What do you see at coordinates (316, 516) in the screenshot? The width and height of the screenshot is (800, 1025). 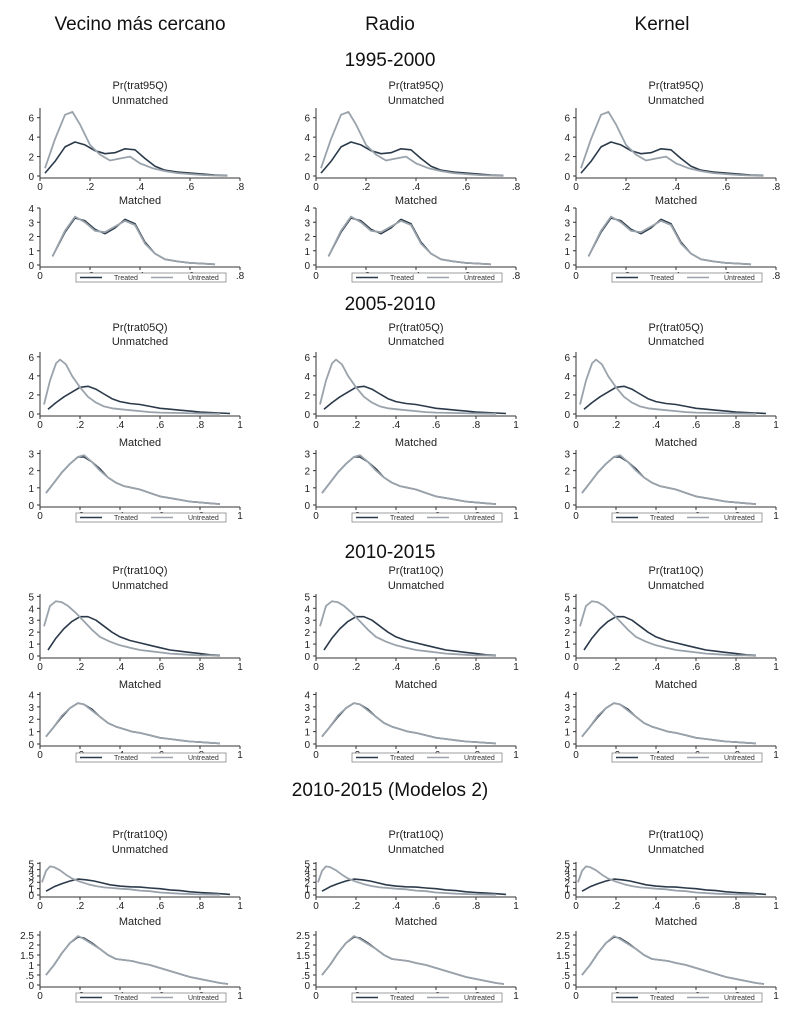 I see `r1-c1-matched-x-tick-label-0: 0` at bounding box center [316, 516].